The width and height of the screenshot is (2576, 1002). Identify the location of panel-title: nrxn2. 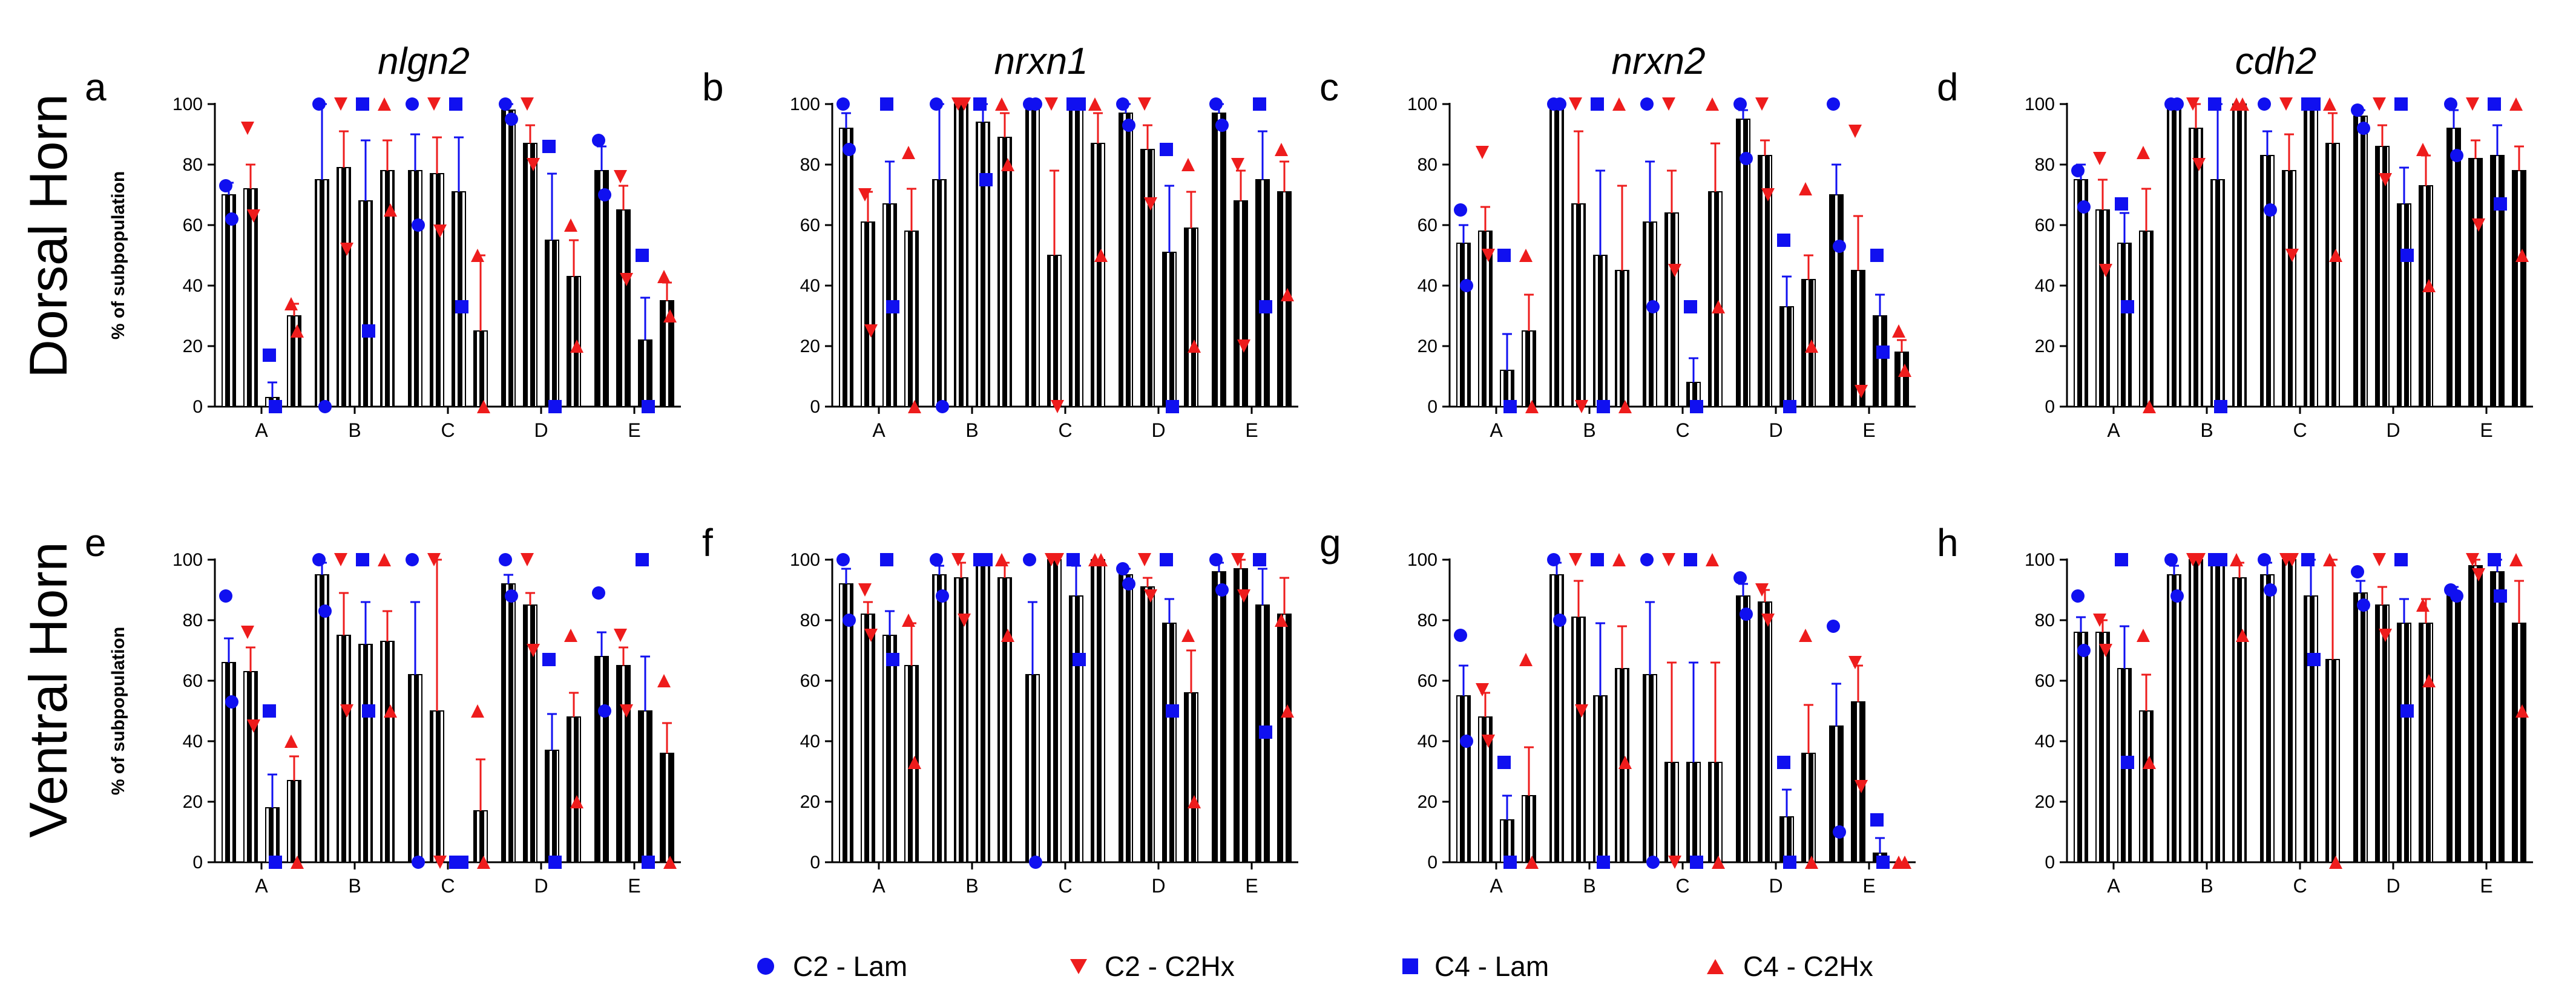
(1658, 61).